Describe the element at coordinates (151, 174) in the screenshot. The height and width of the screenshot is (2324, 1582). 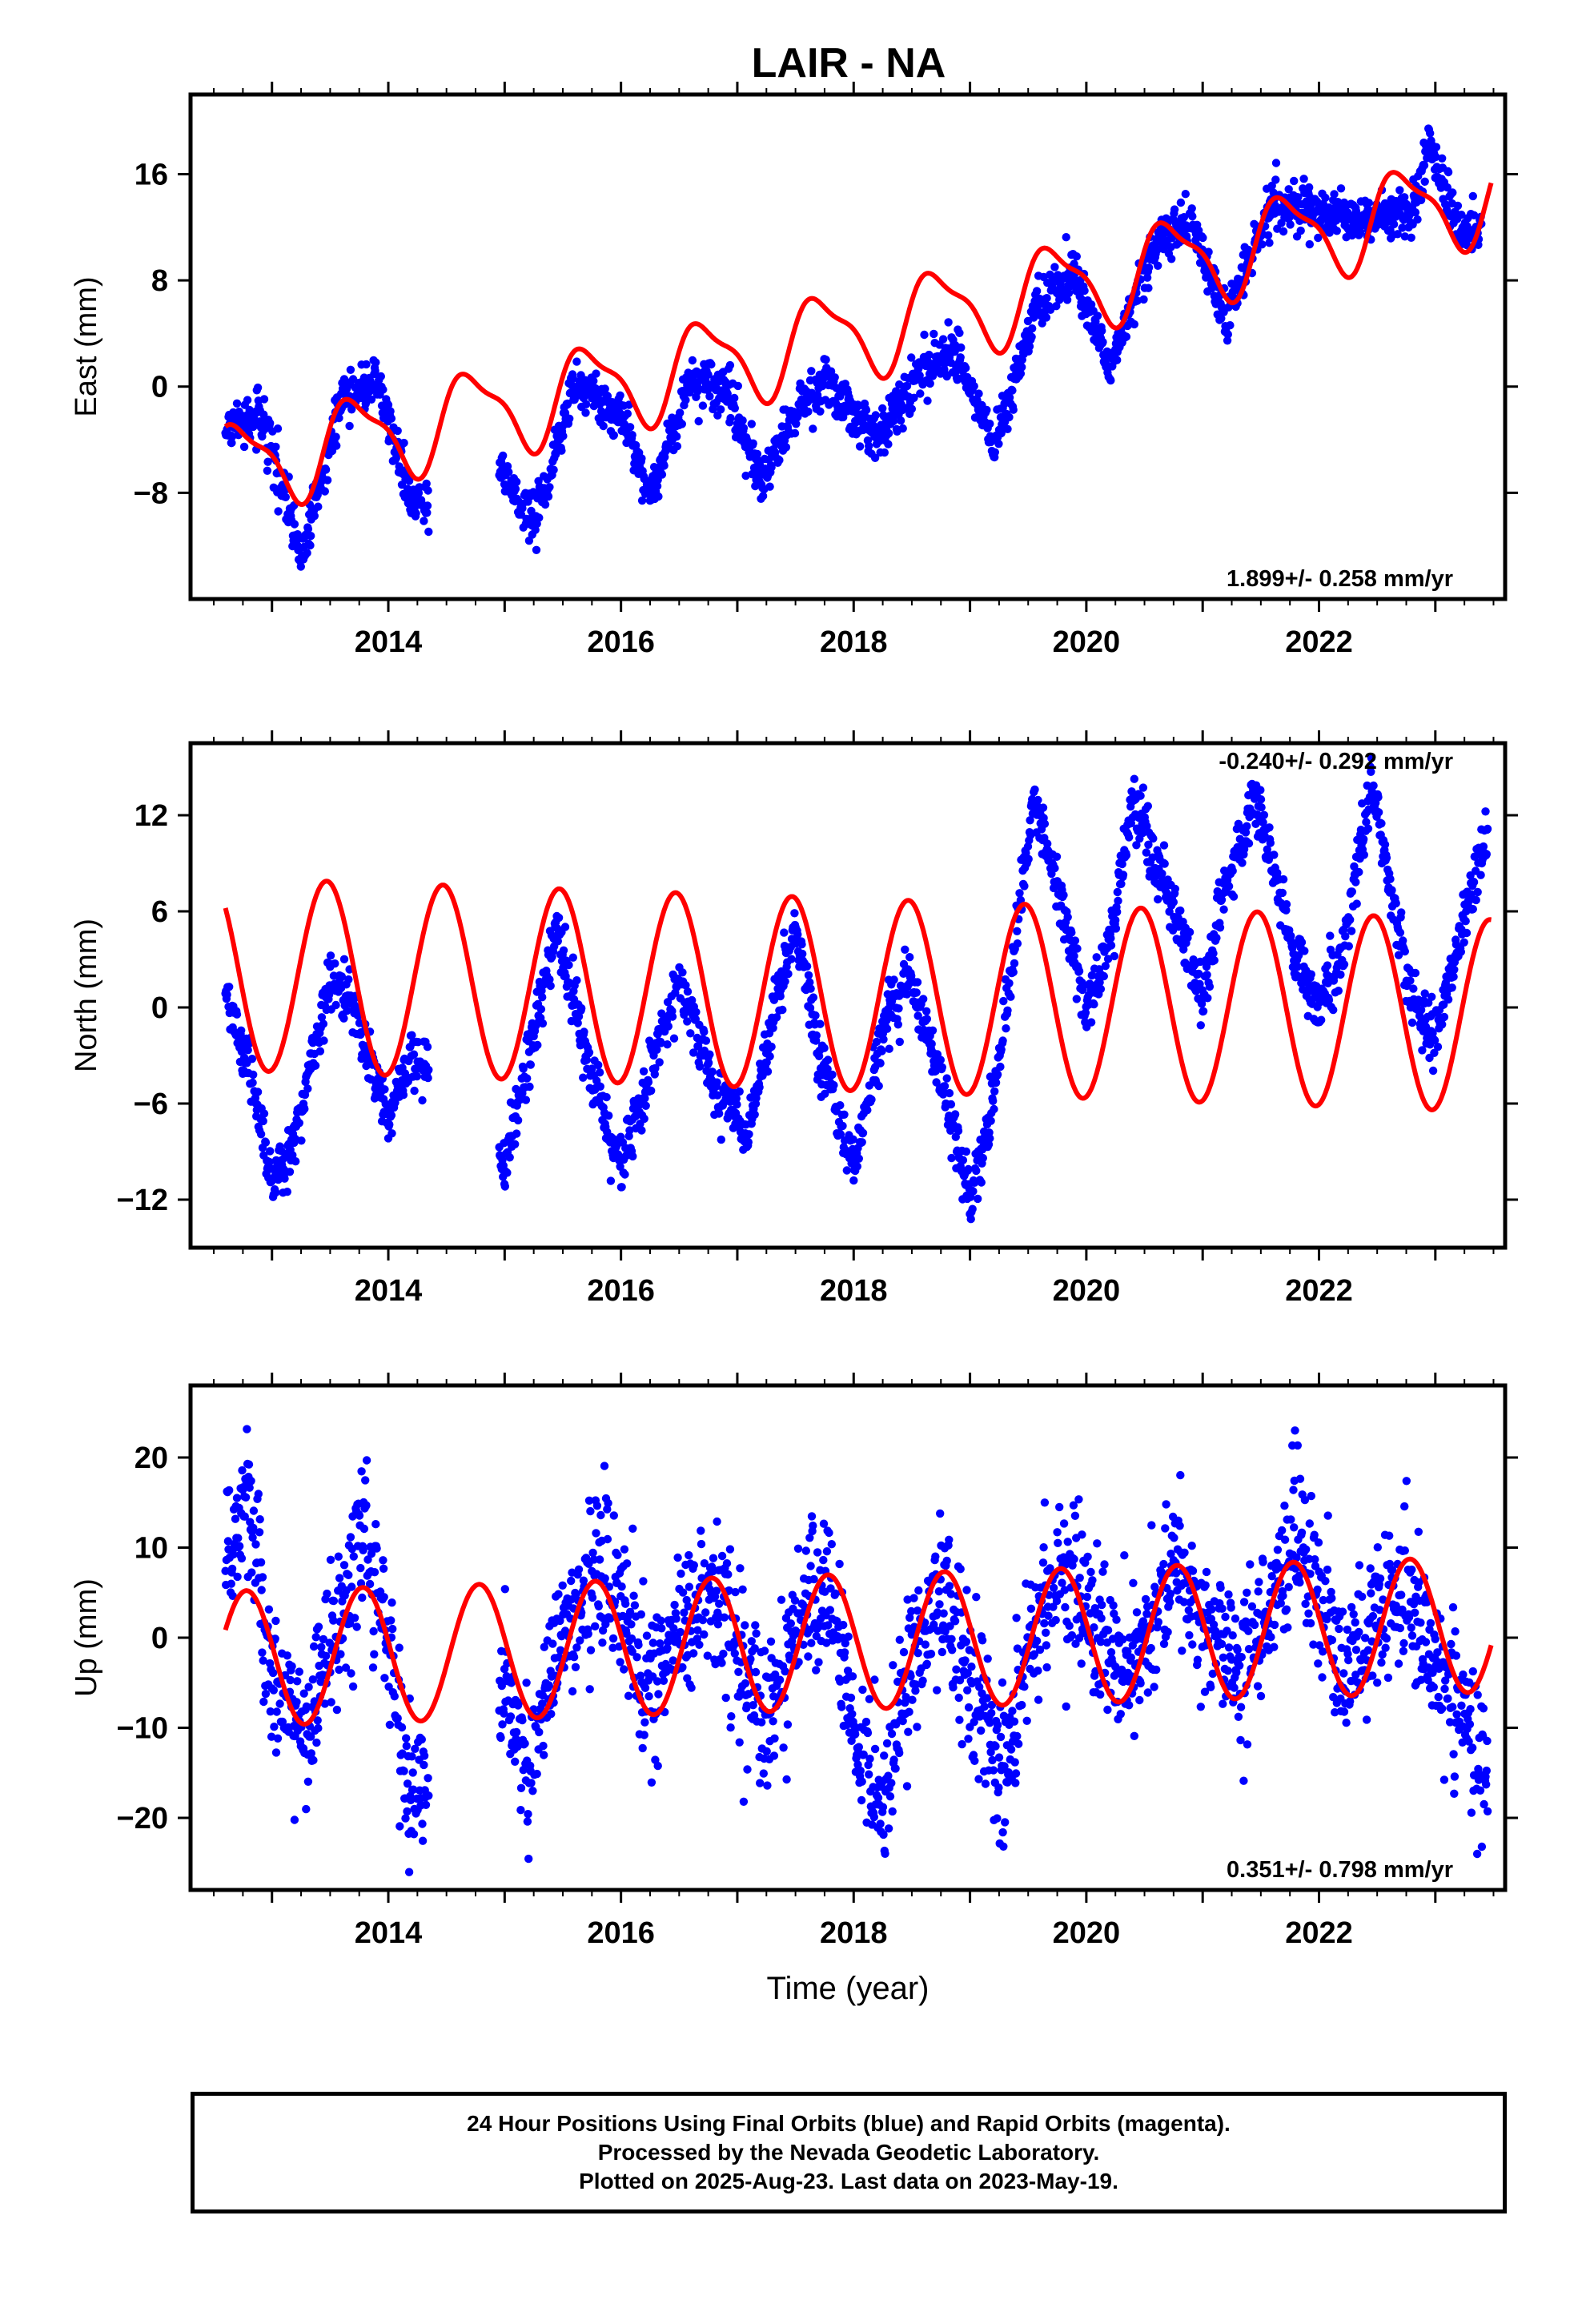
I see `y-tick-label: 16` at that location.